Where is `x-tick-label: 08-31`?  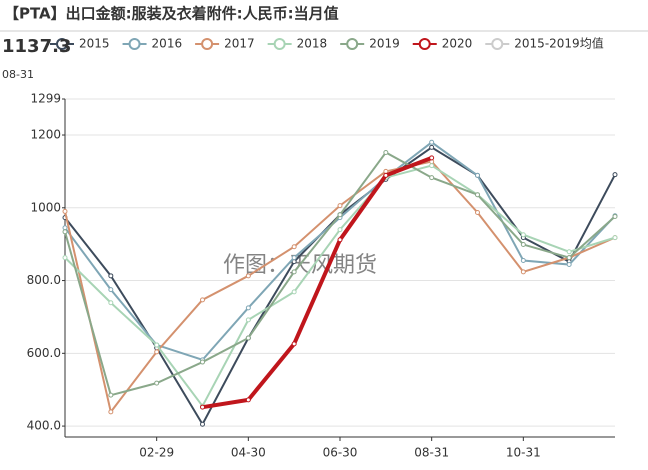
x-tick-label: 08-31 is located at coordinates (431, 453).